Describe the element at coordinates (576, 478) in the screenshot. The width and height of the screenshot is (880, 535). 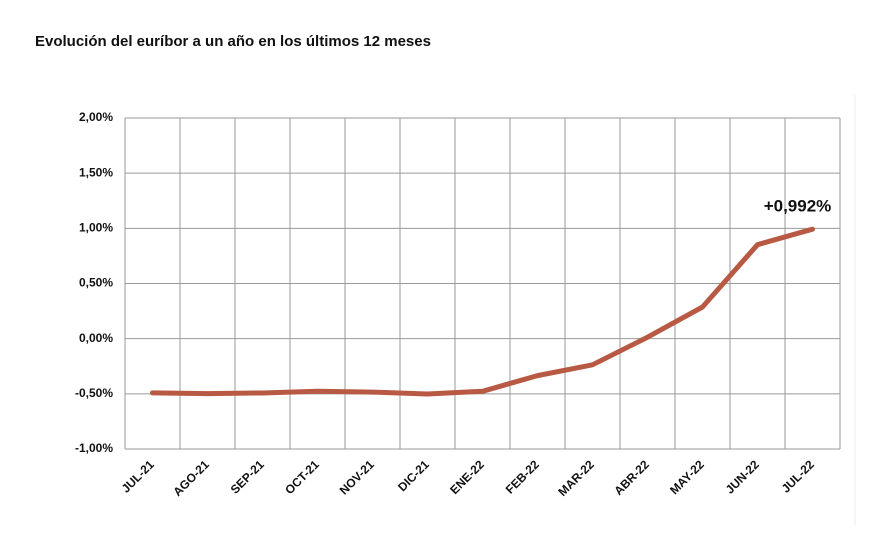
I see `x-tick-label: MAR-22` at that location.